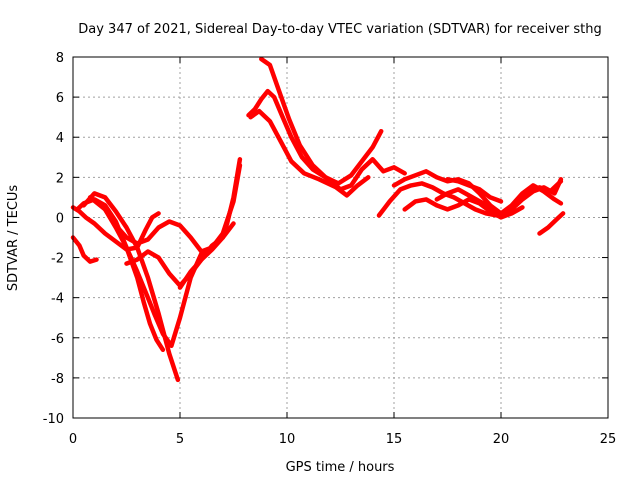 This screenshot has width=640, height=480. What do you see at coordinates (608, 439) in the screenshot?
I see `x-tick-label: 25` at bounding box center [608, 439].